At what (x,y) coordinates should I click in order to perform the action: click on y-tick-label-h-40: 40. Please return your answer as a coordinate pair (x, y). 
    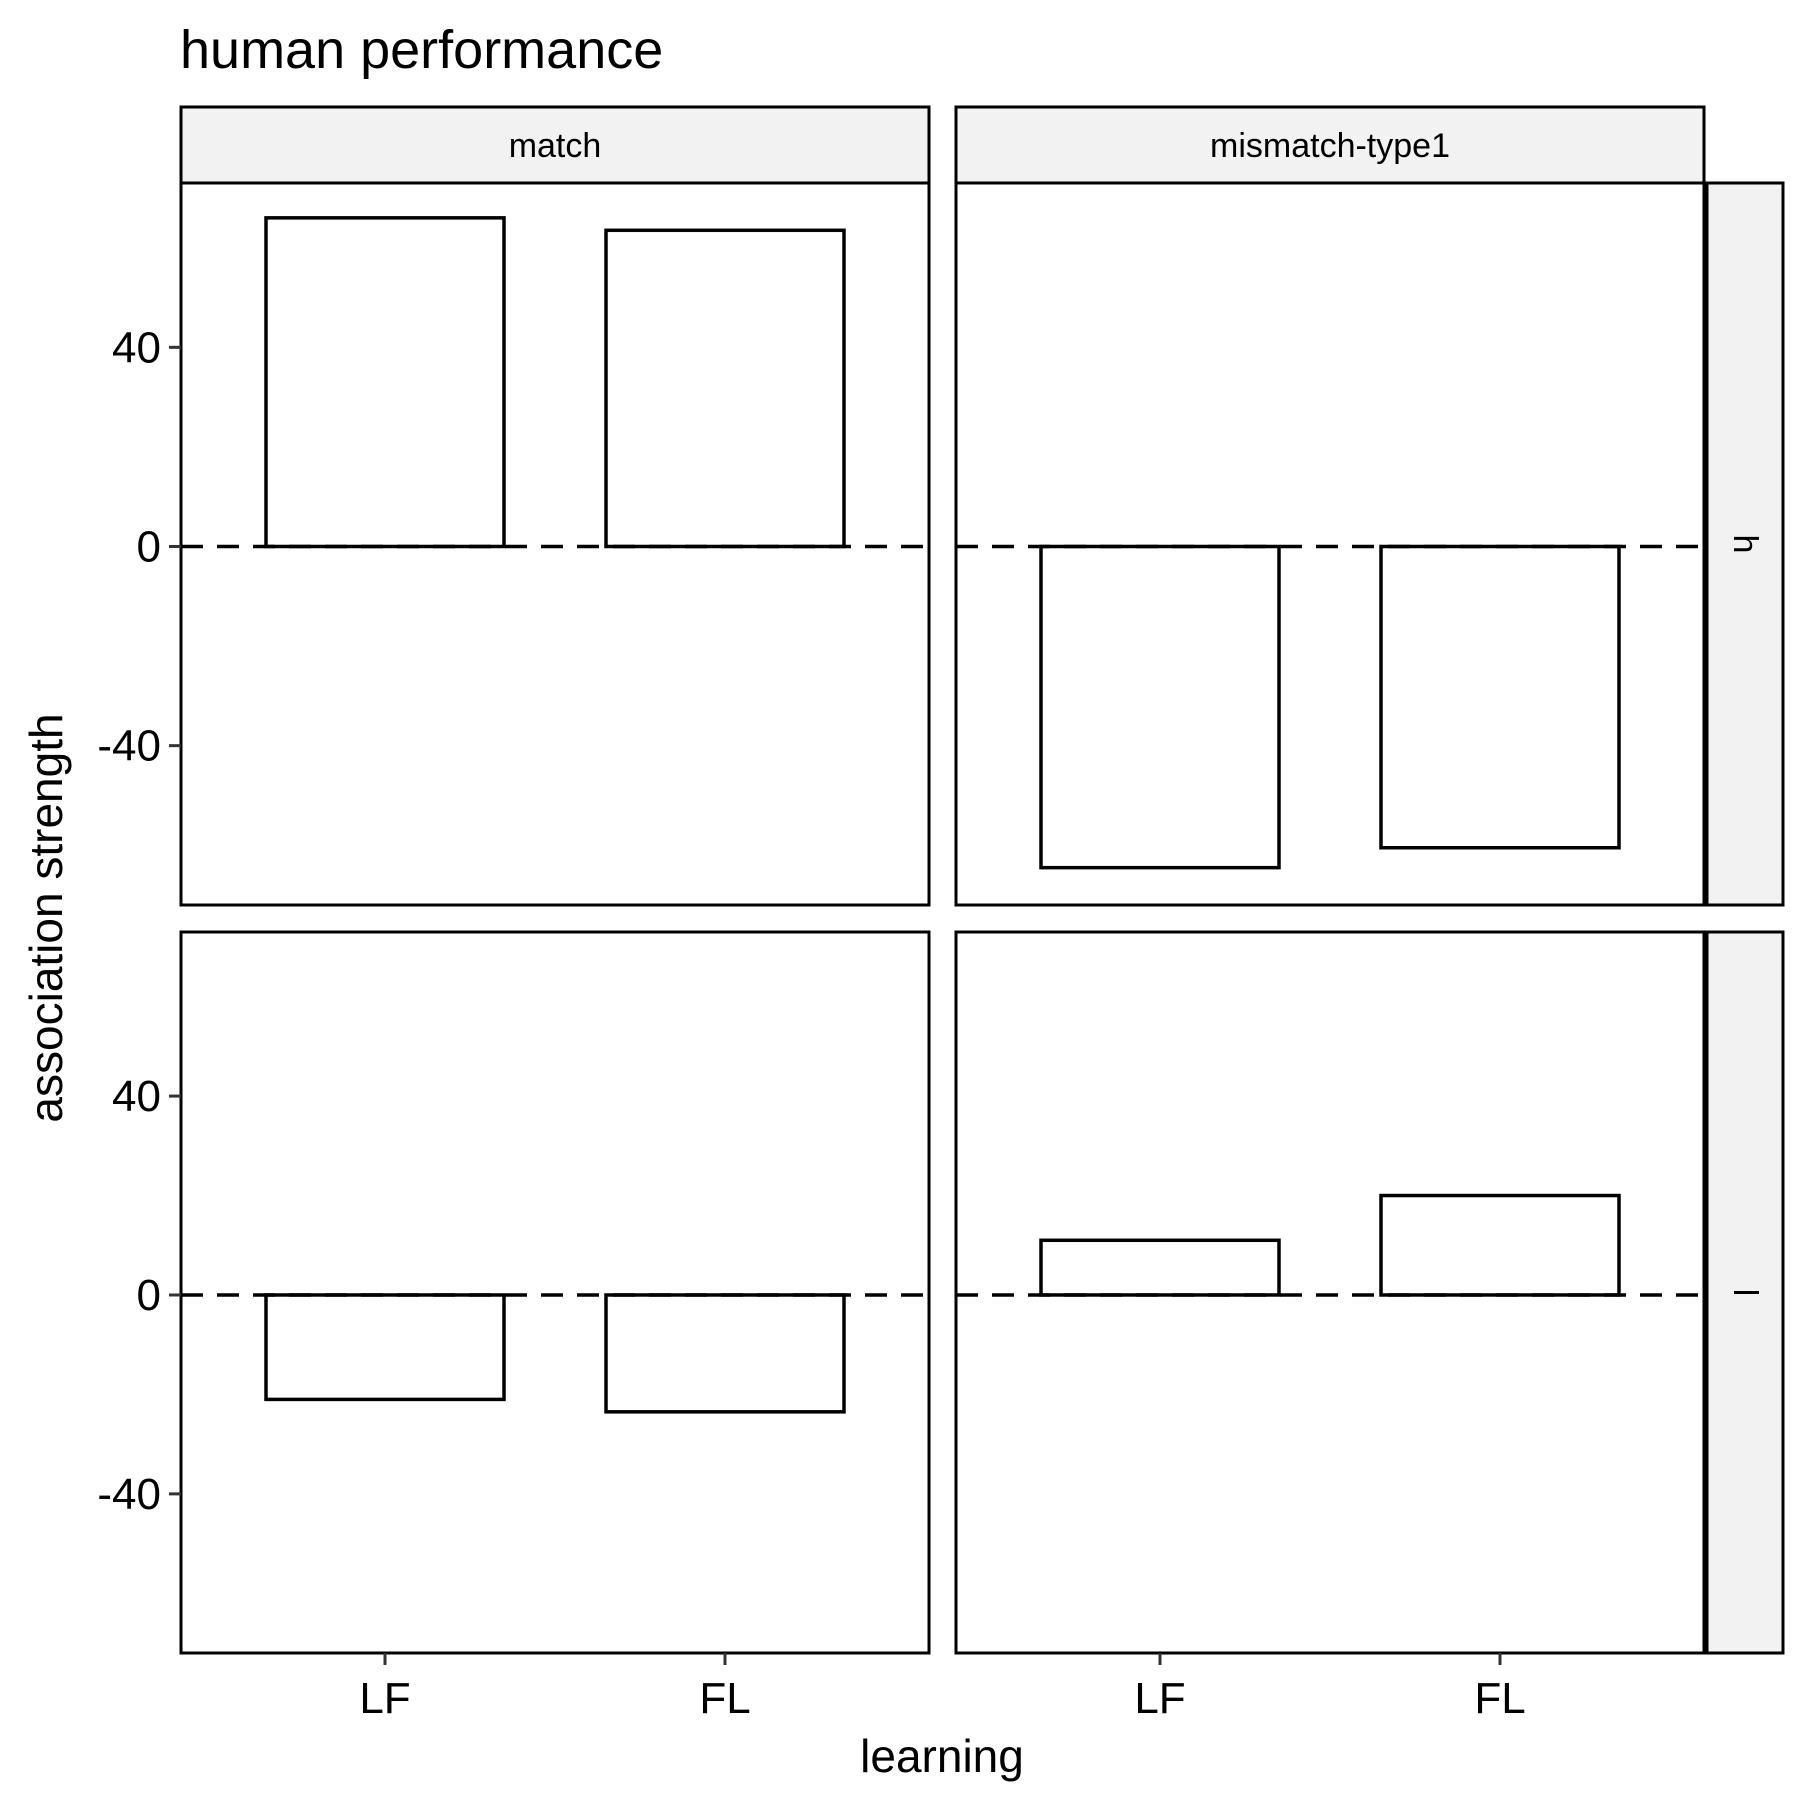
    Looking at the image, I should click on (136, 347).